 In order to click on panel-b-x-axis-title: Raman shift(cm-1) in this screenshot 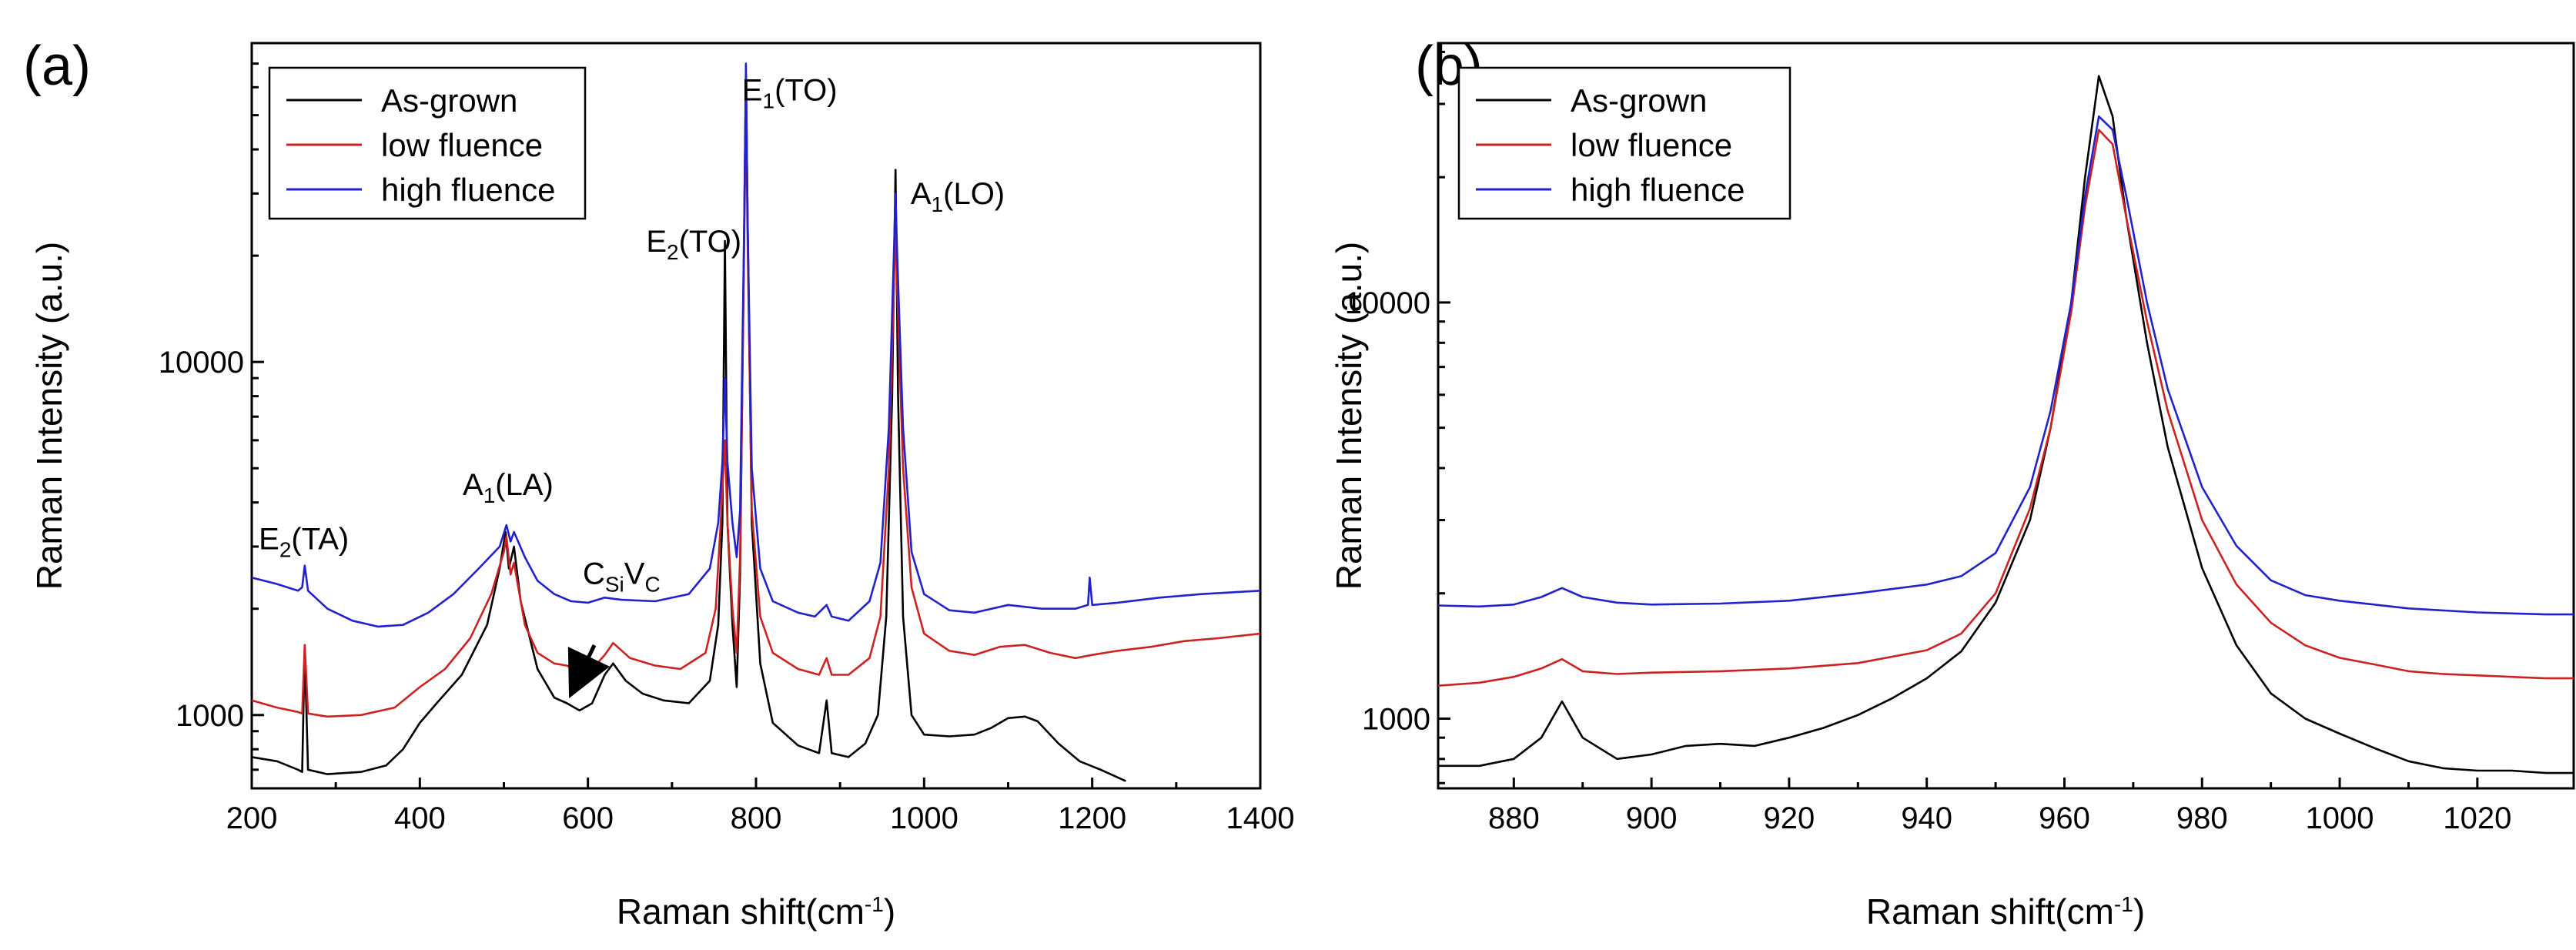, I will do `click(2006, 911)`.